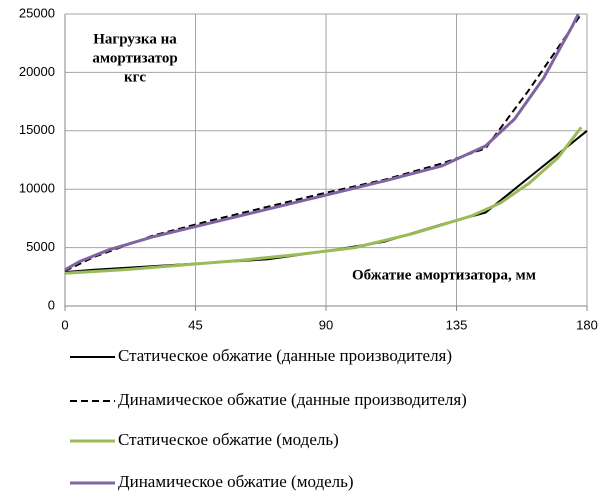 Image resolution: width=601 pixels, height=494 pixels. I want to click on y-tick-label: 5000, so click(40, 246).